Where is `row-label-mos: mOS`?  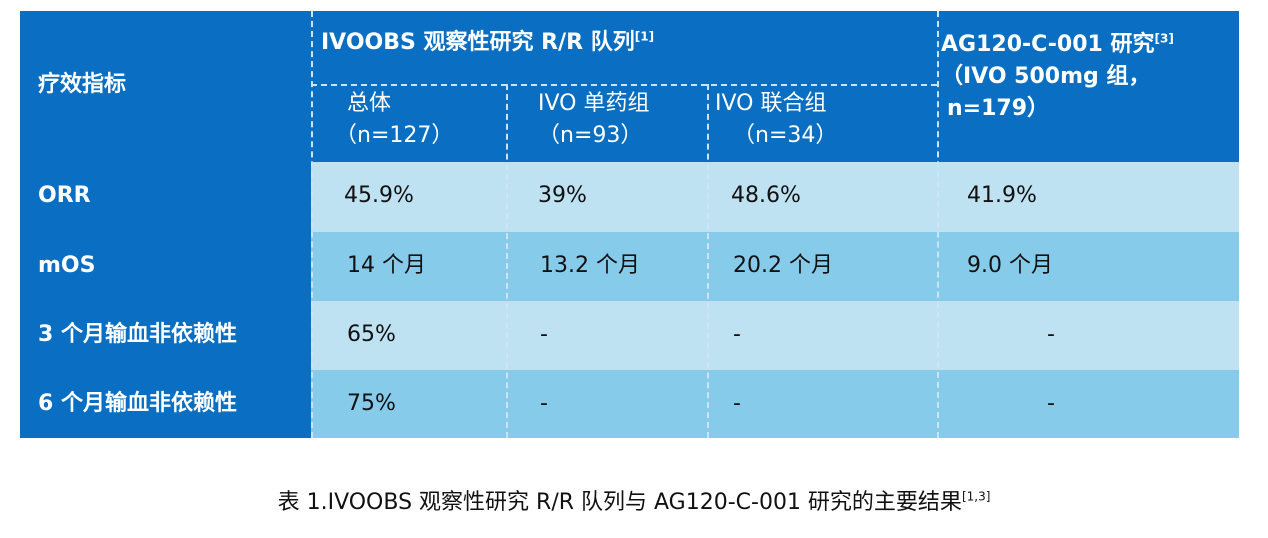 row-label-mos: mOS is located at coordinates (165, 266).